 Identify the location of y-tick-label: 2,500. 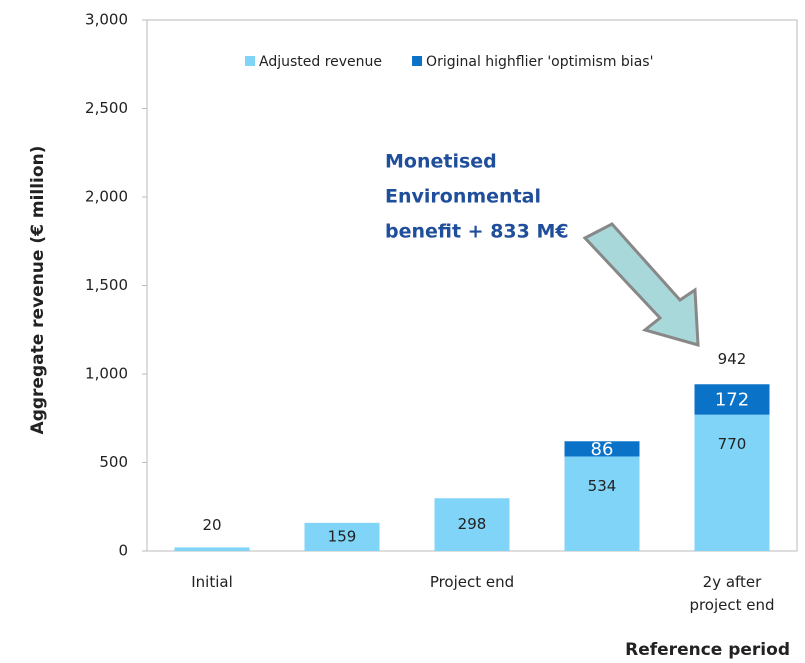
(106, 108).